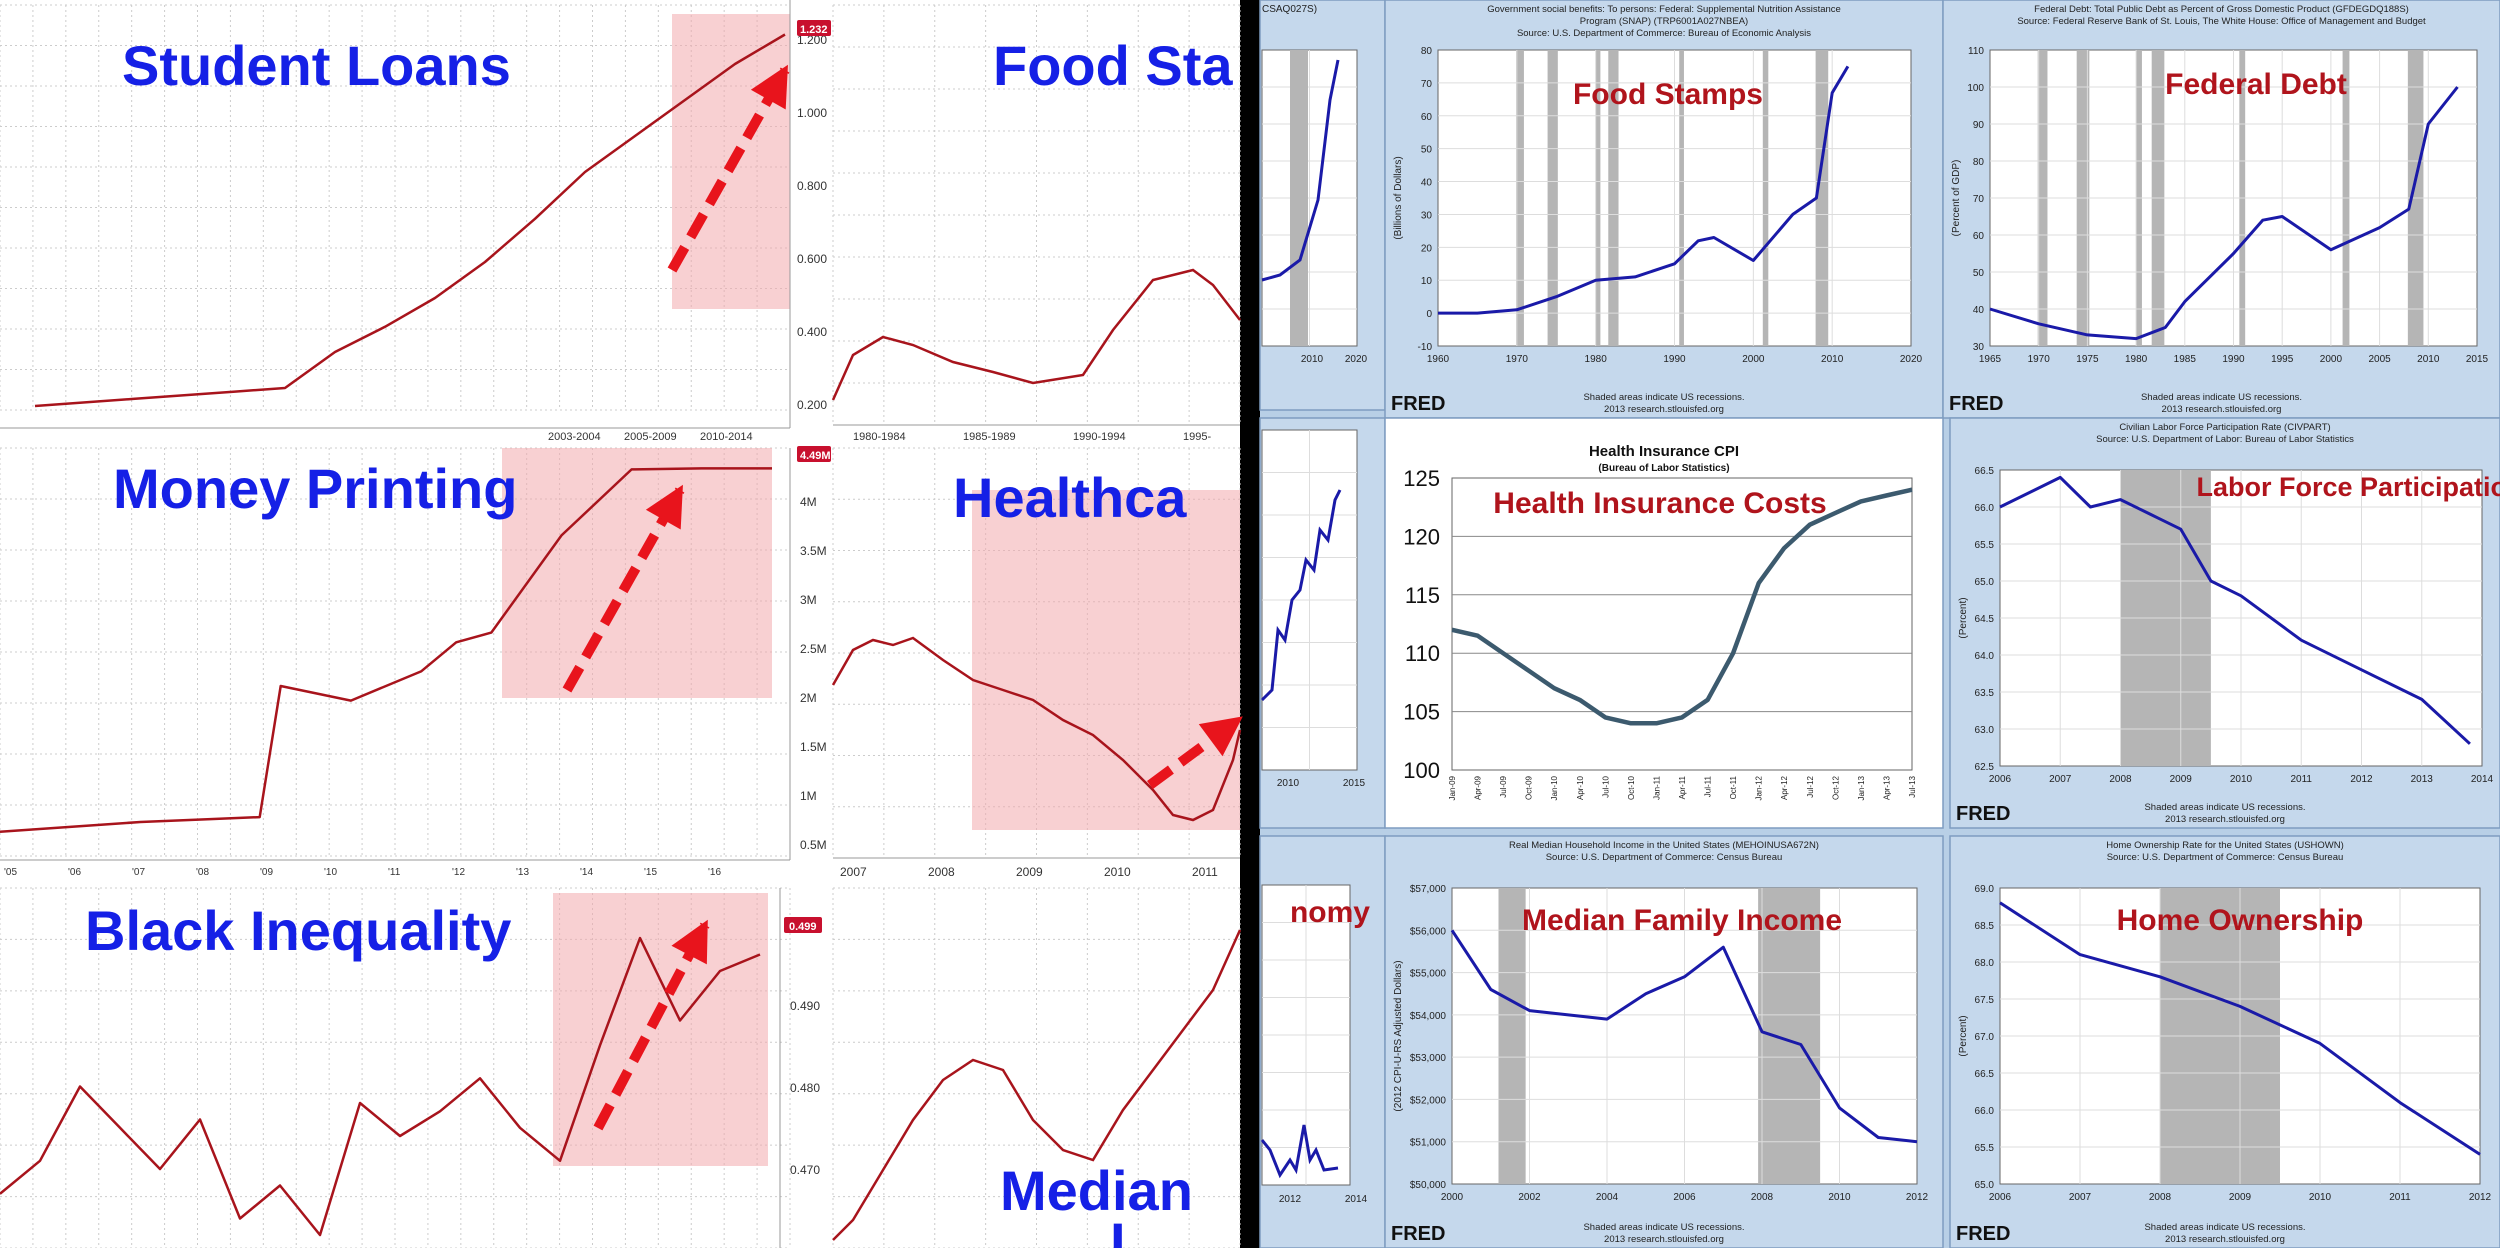 Image resolution: width=2500 pixels, height=1248 pixels. Describe the element at coordinates (1985, 471) in the screenshot. I see `fred-labor-force-ytick-0: 66.5` at that location.